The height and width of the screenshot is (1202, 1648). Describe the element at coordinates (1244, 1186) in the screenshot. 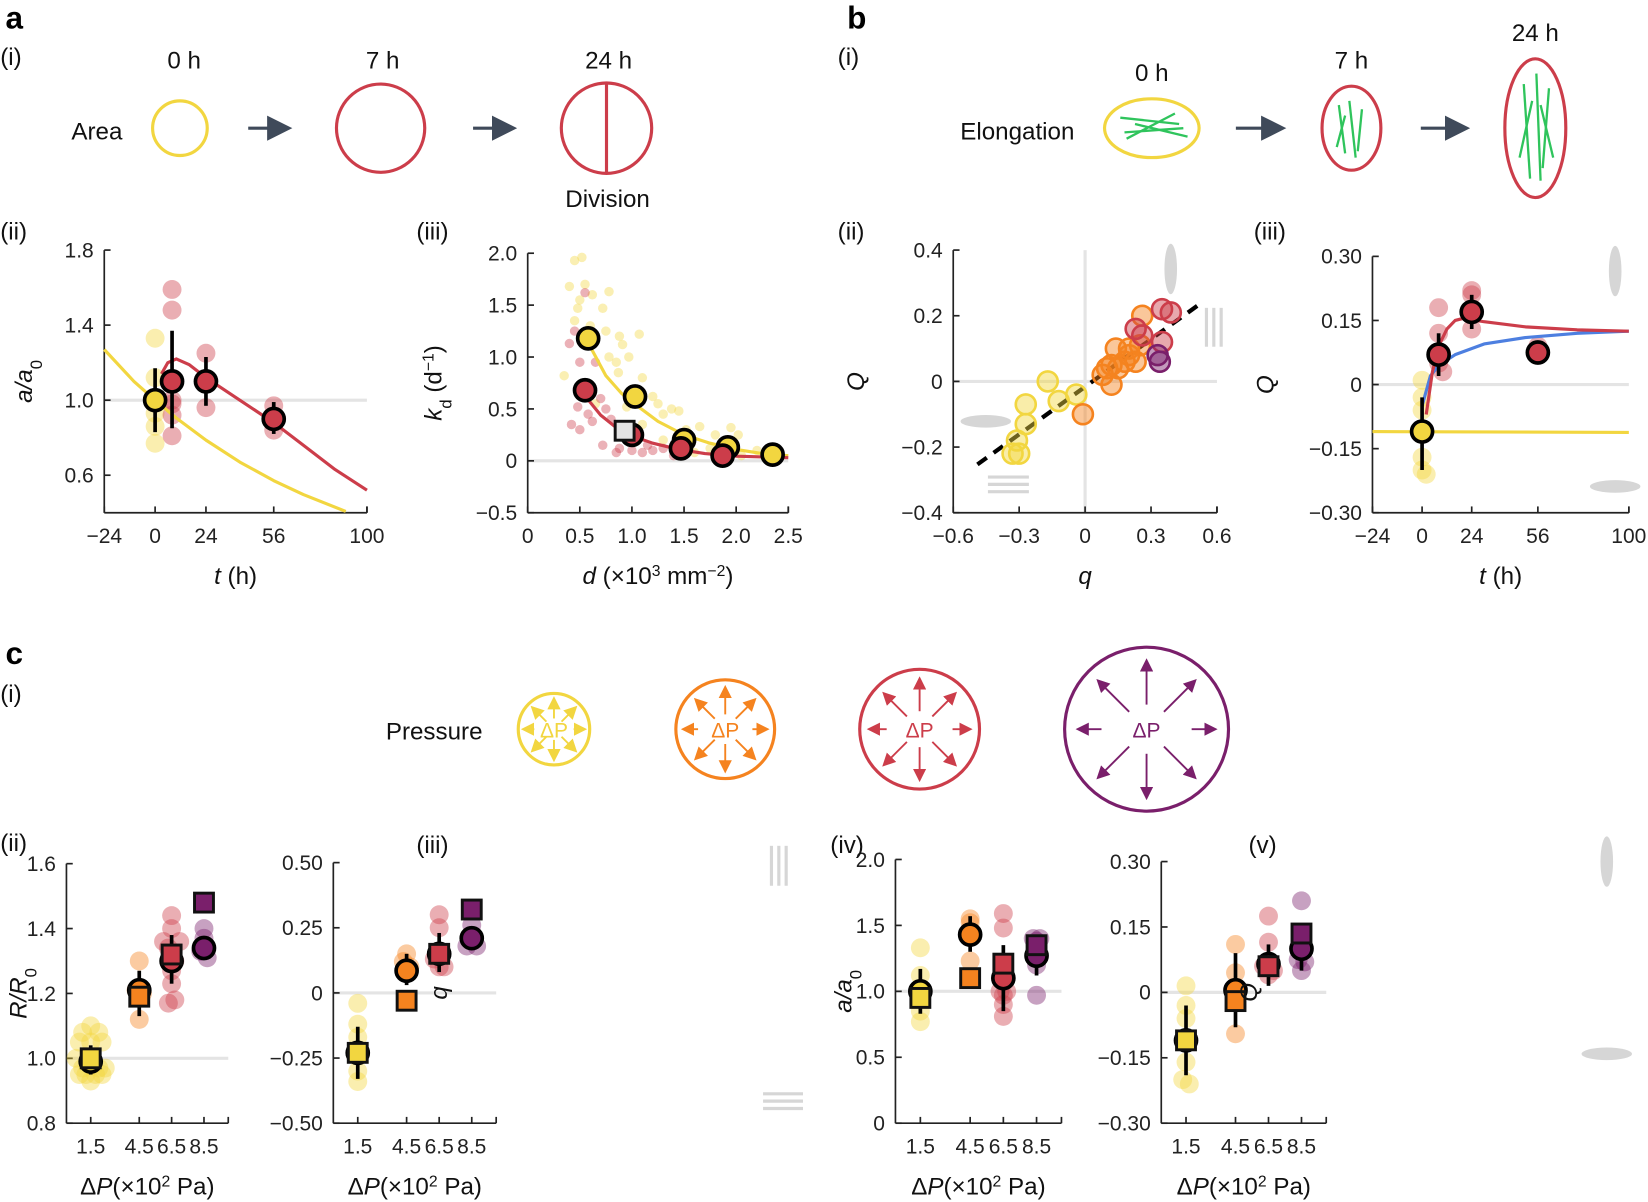

I see `x-axis-label: ΔP(×102 Pa)` at that location.